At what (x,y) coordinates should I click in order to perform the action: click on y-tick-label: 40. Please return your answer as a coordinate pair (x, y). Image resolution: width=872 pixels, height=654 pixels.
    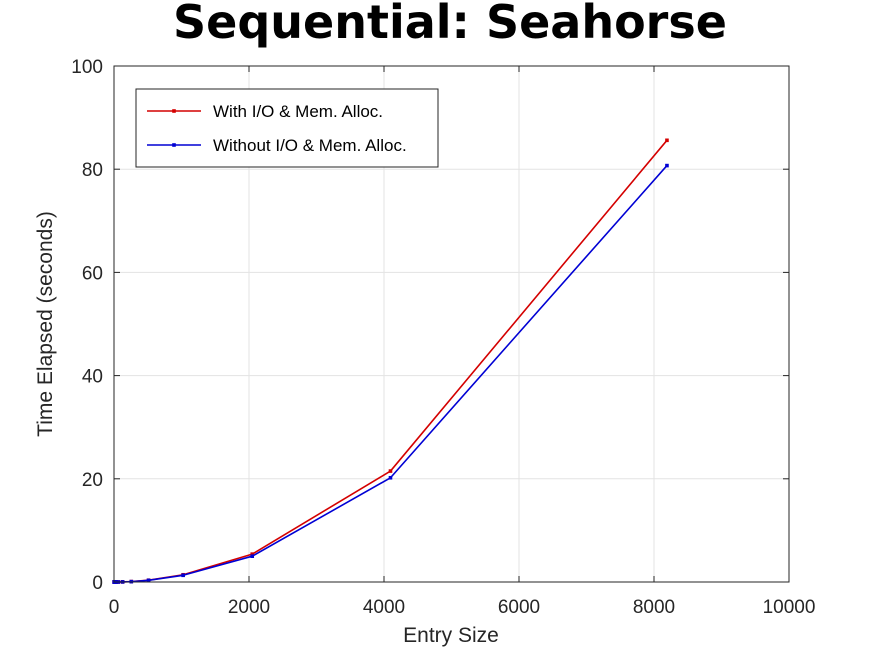
    Looking at the image, I should click on (92, 377).